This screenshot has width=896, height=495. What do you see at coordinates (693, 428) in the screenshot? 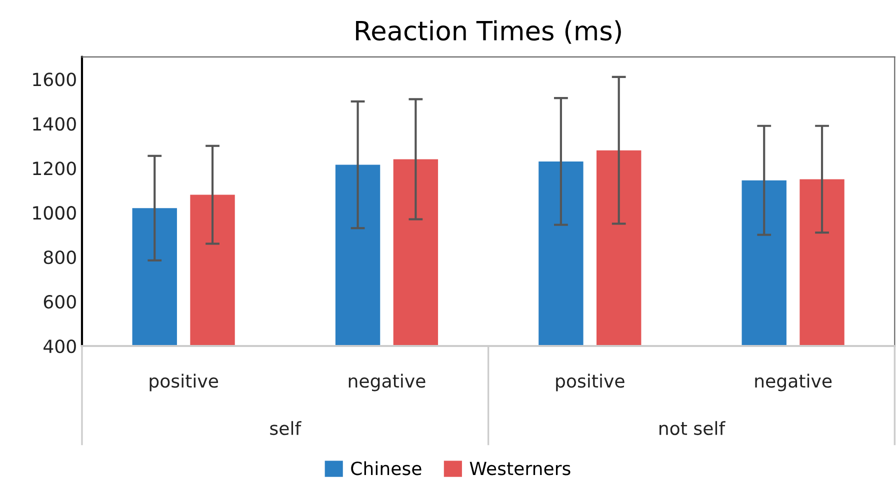
I see `text: not self` at bounding box center [693, 428].